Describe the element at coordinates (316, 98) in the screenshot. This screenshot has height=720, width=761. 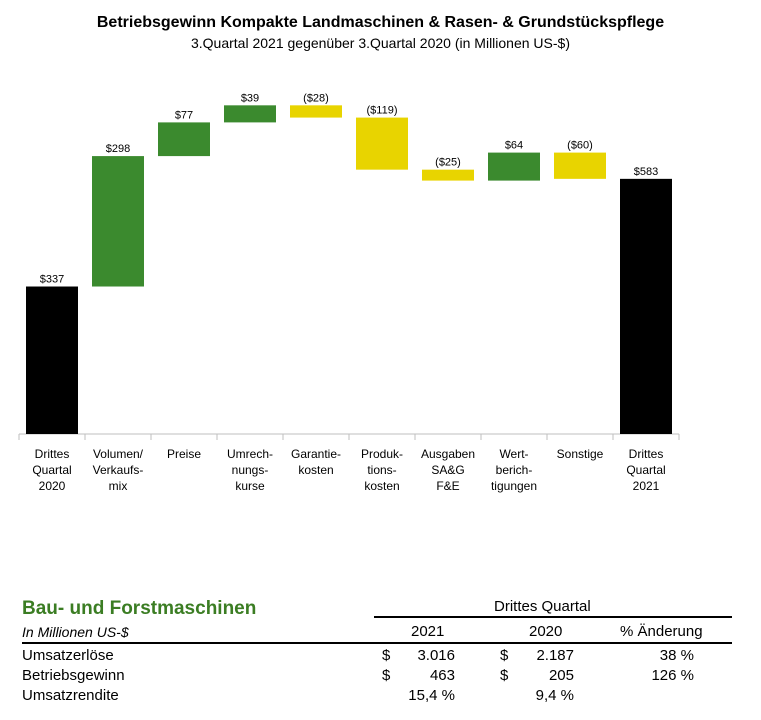
I see `data-label-4: ($28)` at that location.